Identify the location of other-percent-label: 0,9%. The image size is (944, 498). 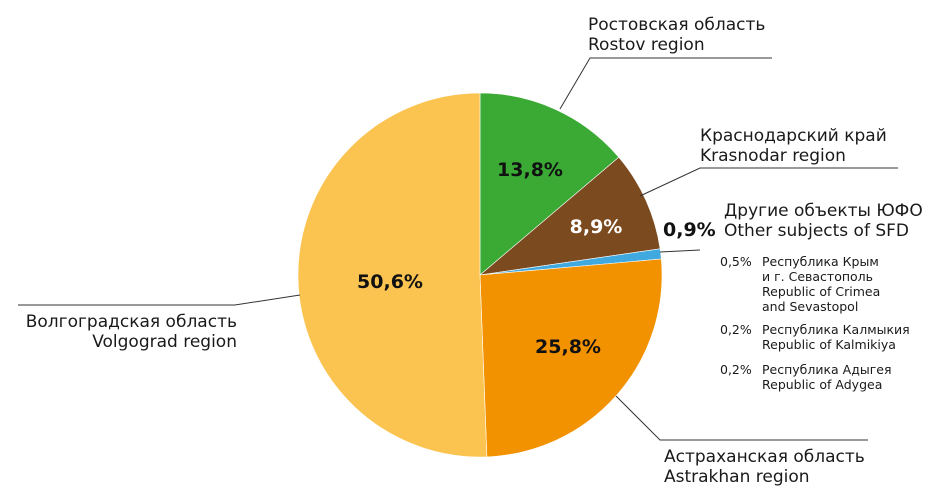
(689, 230).